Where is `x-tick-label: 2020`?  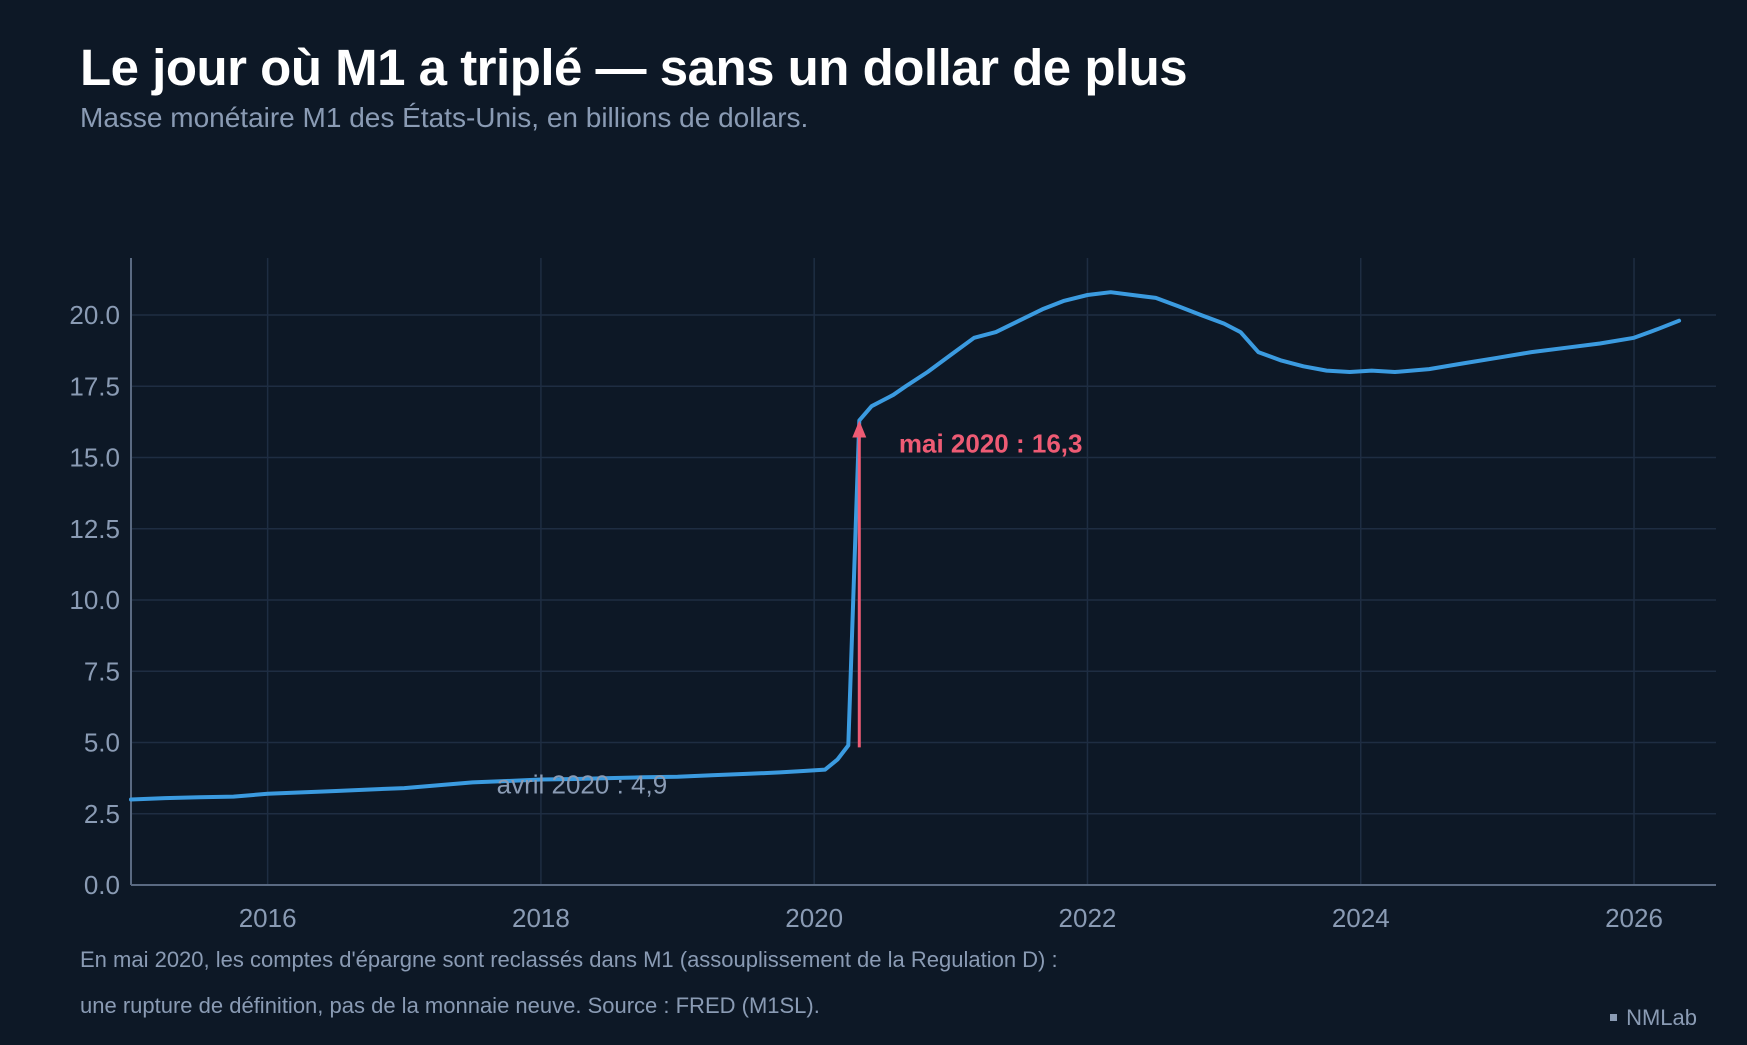 x-tick-label: 2020 is located at coordinates (814, 918).